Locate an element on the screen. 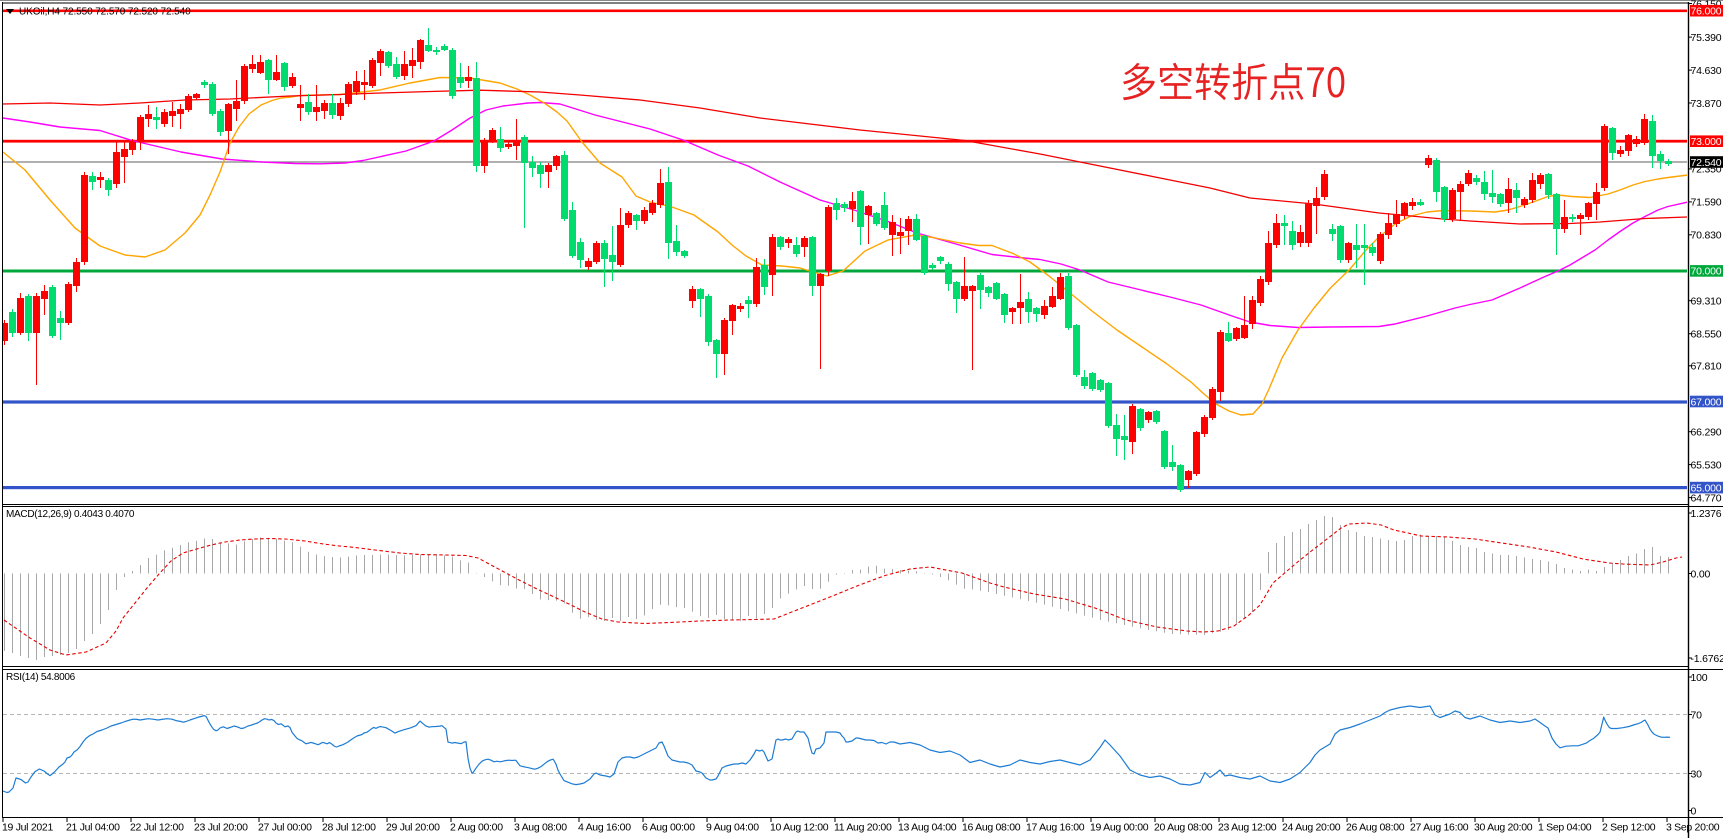  svg-text: RSI(14) 54.8006 is located at coordinates (41, 677).